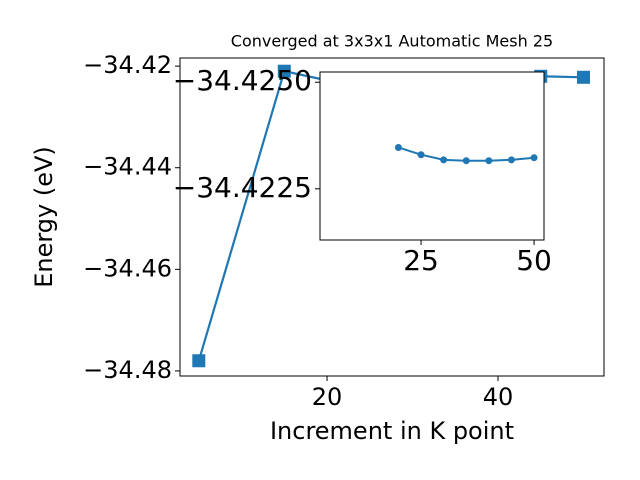 The image size is (640, 480). What do you see at coordinates (534, 260) in the screenshot?
I see `x-tick-label: 50` at bounding box center [534, 260].